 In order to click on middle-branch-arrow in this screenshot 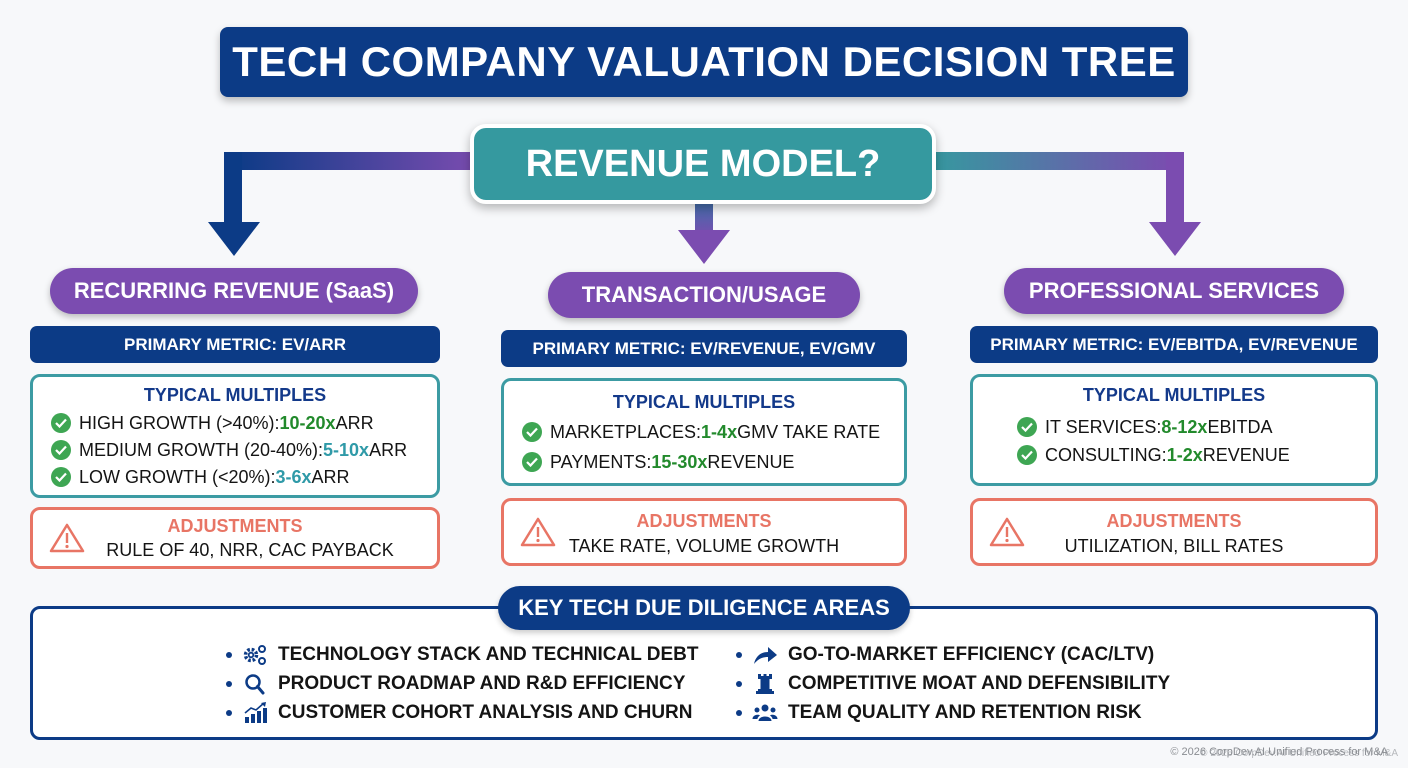, I will do `click(704, 232)`.